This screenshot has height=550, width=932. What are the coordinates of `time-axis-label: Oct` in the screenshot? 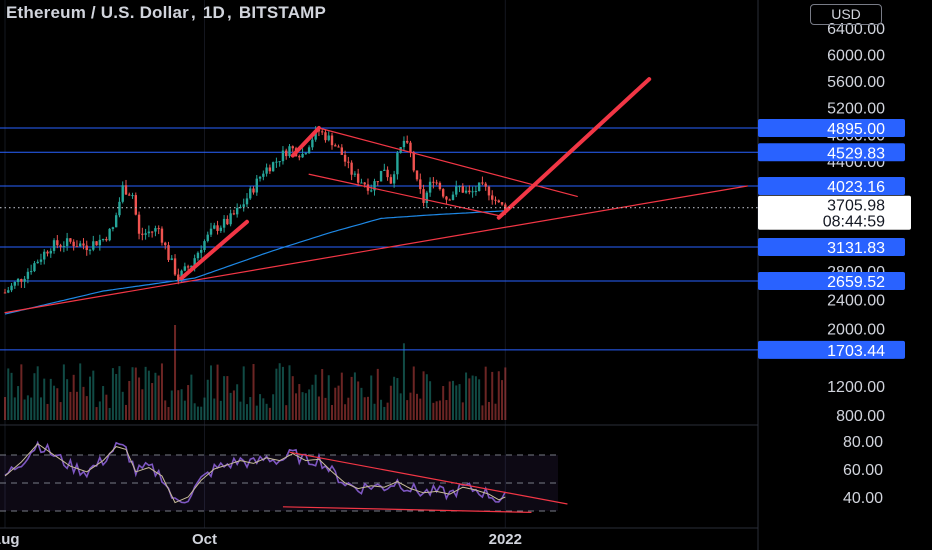 It's located at (204, 539).